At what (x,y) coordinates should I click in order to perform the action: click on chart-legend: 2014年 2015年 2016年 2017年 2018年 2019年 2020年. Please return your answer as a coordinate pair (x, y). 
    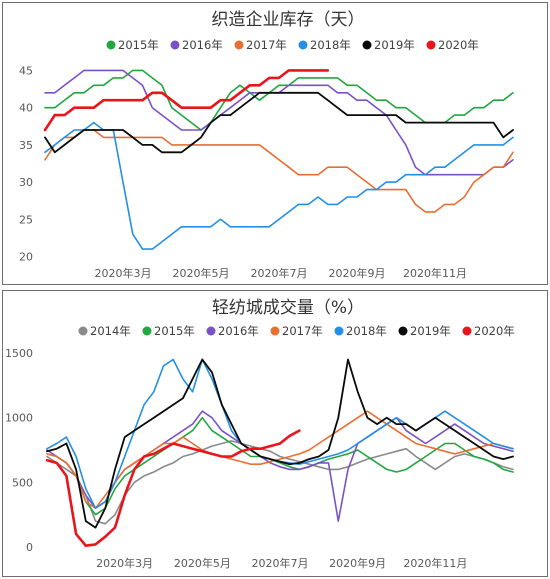
    Looking at the image, I should click on (296, 331).